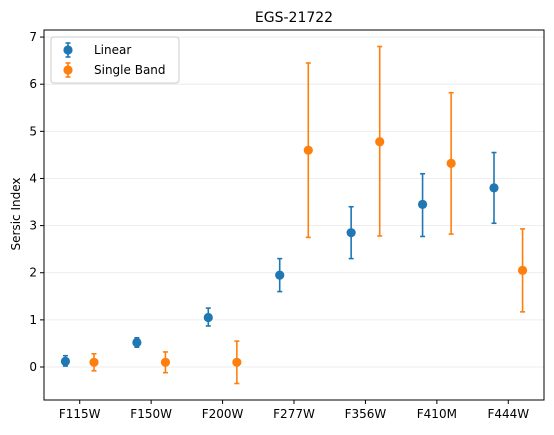 The height and width of the screenshot is (435, 554). I want to click on x-tick-label: F277W, so click(294, 414).